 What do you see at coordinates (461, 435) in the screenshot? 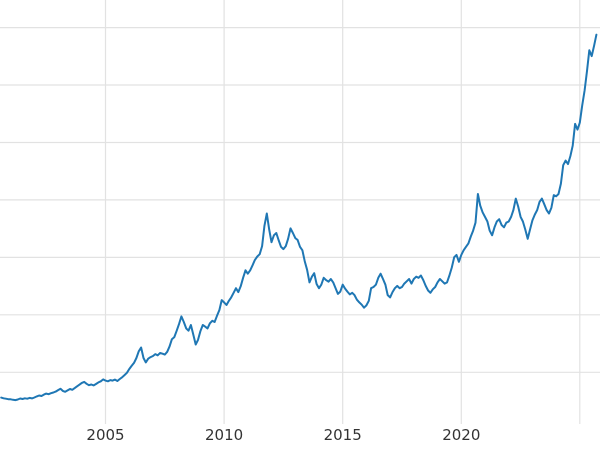
I see `x-tick-label-2020: 2020` at bounding box center [461, 435].